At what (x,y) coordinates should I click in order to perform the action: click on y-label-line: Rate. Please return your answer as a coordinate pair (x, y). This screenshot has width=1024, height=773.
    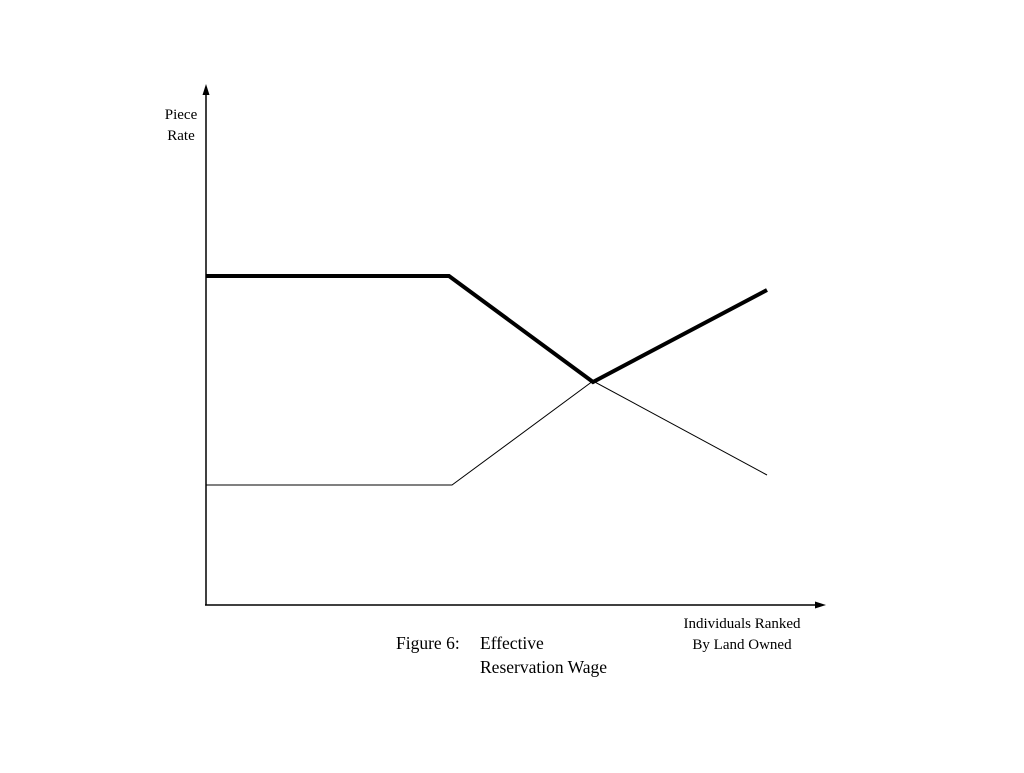
    Looking at the image, I should click on (181, 136).